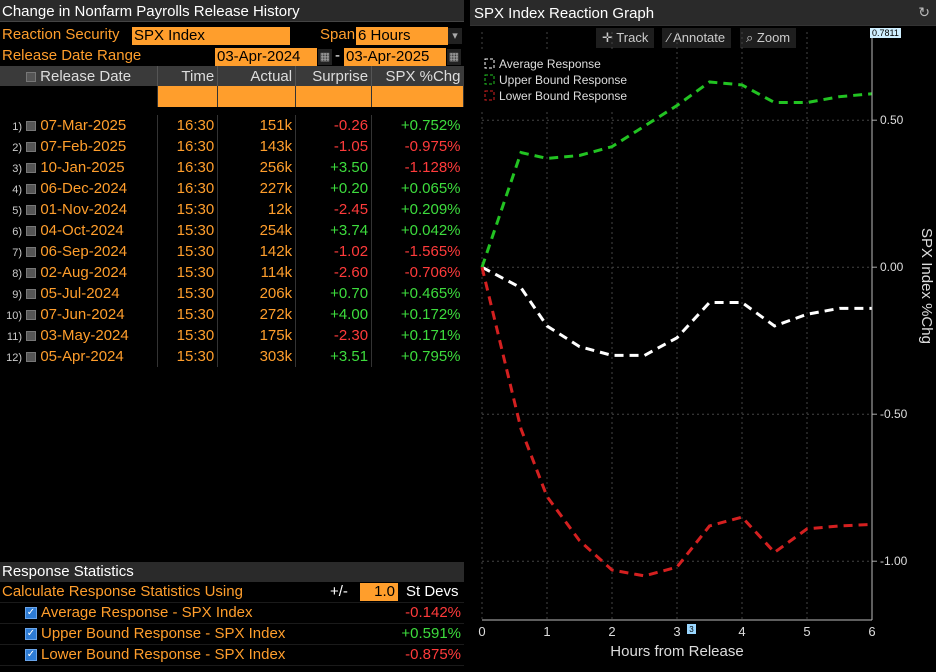 Image resolution: width=936 pixels, height=672 pixels. I want to click on table-row: 7) 06-Sep-2024 15:30 142k -1.02 -1.565%, so click(232, 251).